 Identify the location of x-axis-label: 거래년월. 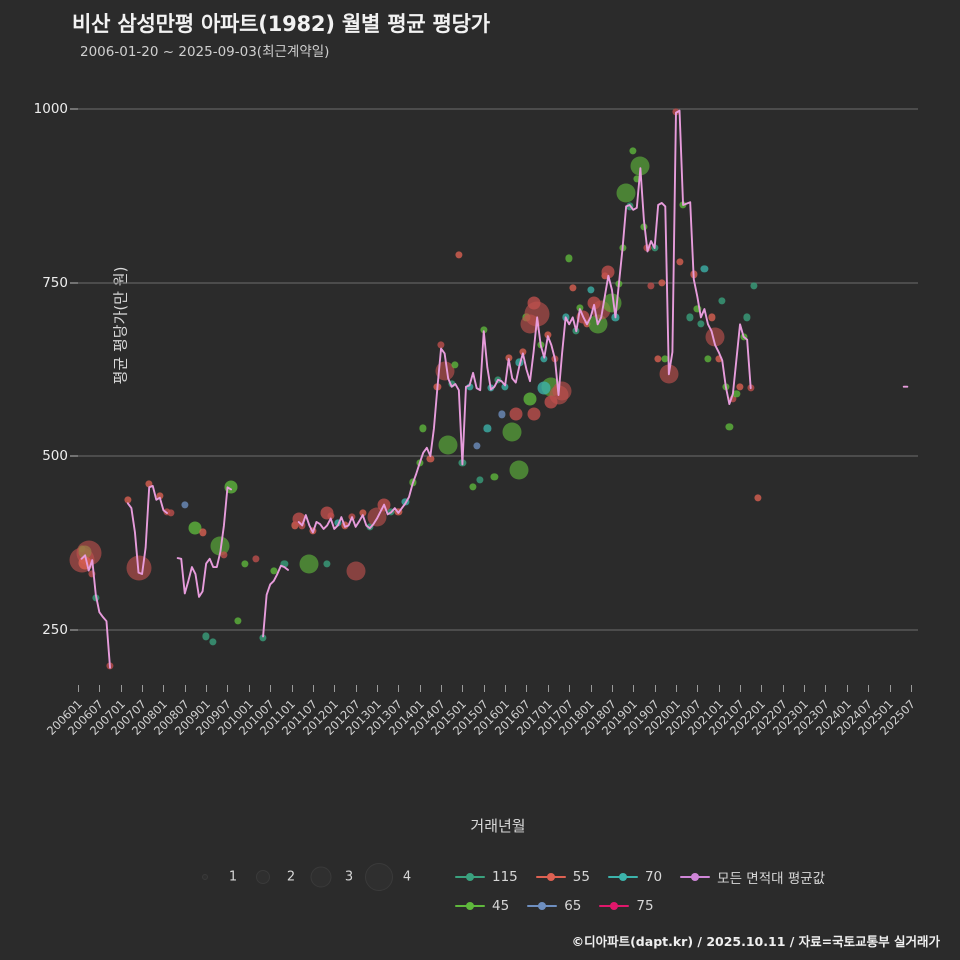
(498, 826).